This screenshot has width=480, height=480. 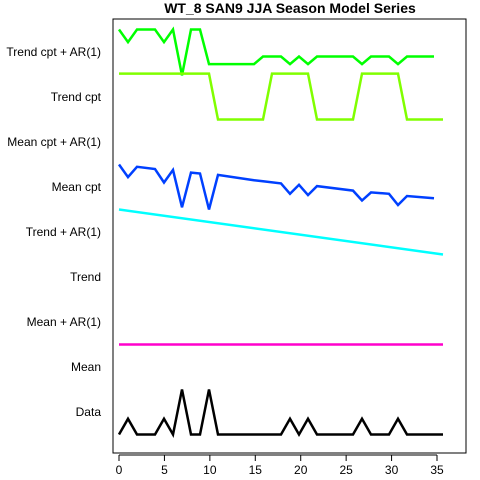 I want to click on x-tick-label: 0, so click(x=119, y=470).